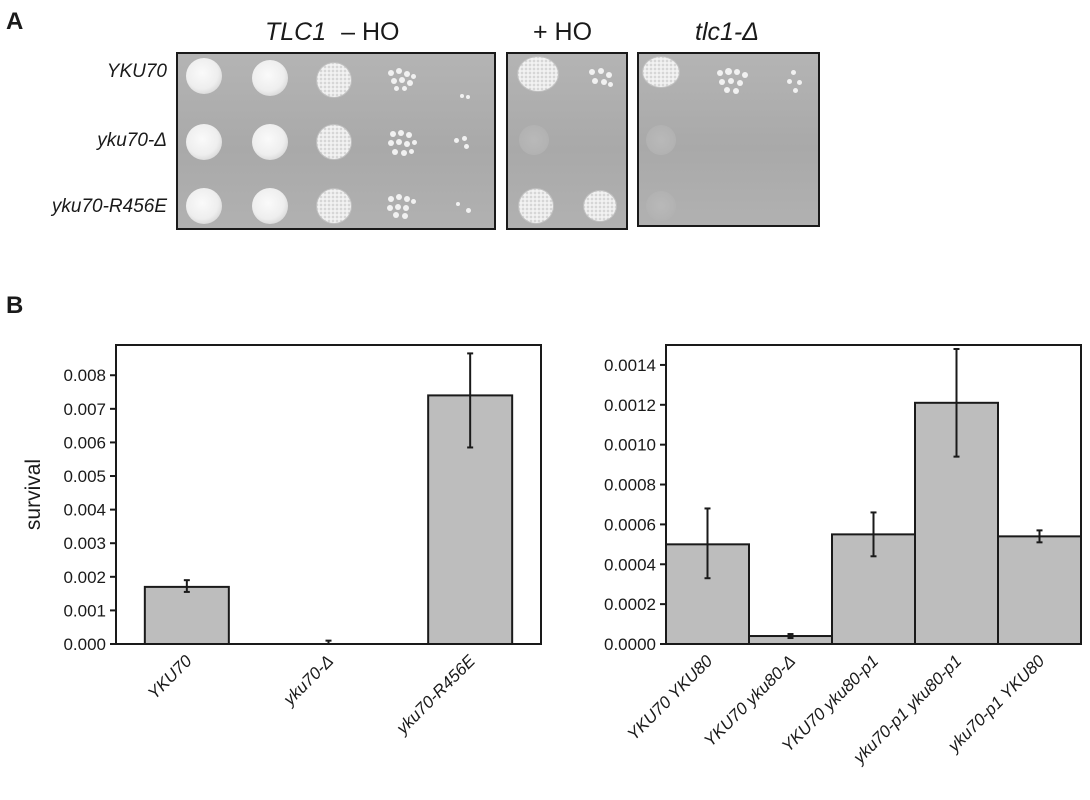  What do you see at coordinates (170, 677) in the screenshot?
I see `x-tick-label: YKU70` at bounding box center [170, 677].